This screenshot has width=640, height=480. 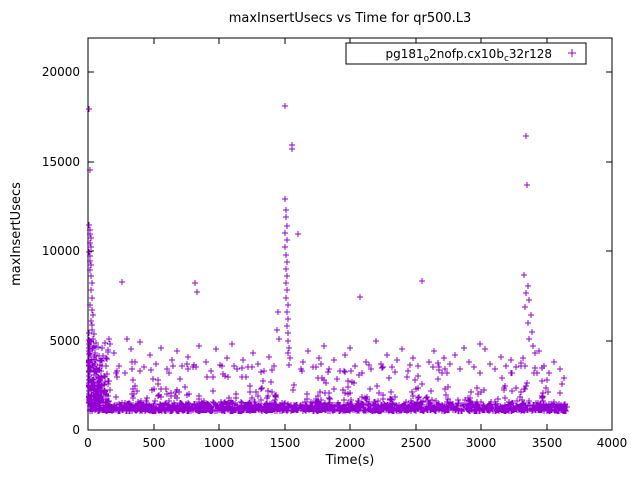 I want to click on y-tick-label: 20000, so click(x=61, y=72).